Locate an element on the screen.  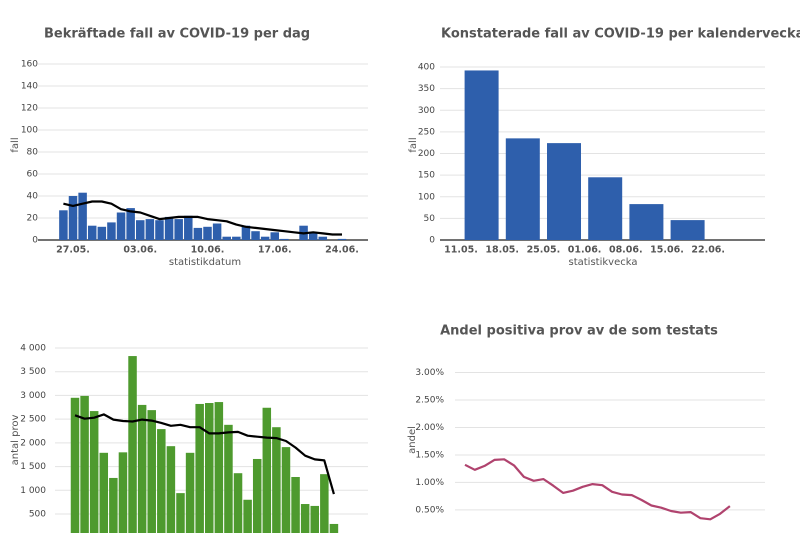
y-tick-label: 400 is located at coordinates (426, 68).